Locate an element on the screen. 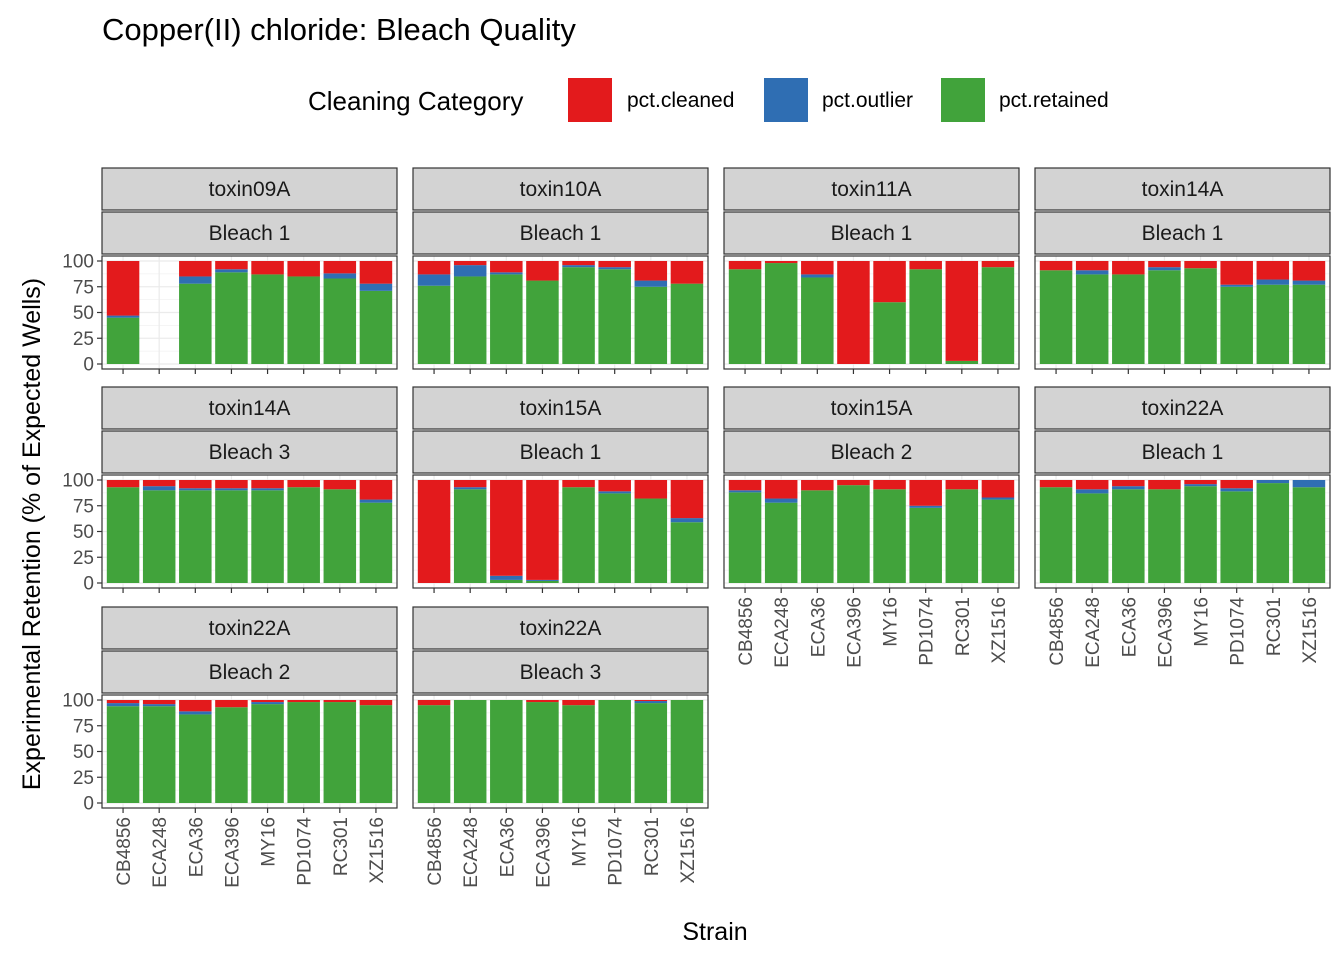  y-tick-label: 50 is located at coordinates (83, 313).